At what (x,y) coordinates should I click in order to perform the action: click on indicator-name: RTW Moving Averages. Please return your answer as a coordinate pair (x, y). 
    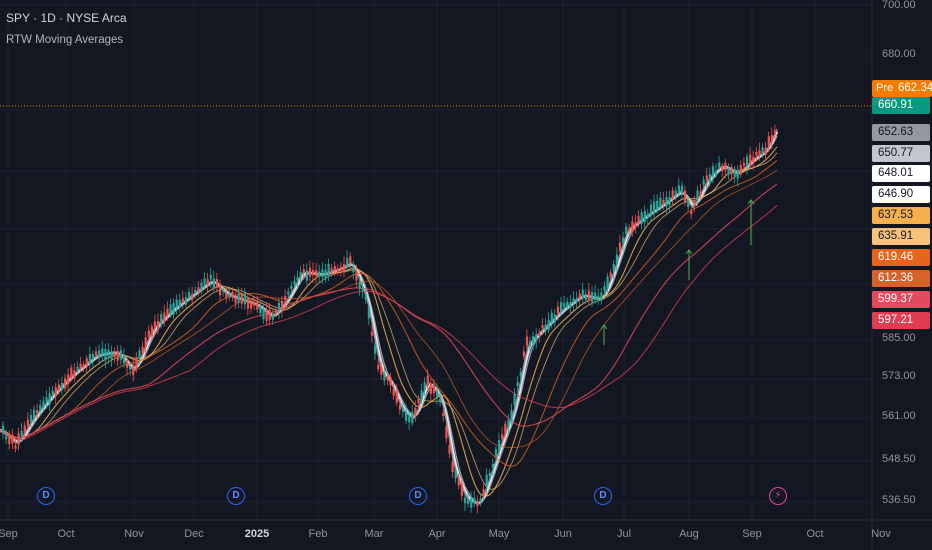
    Looking at the image, I should click on (65, 40).